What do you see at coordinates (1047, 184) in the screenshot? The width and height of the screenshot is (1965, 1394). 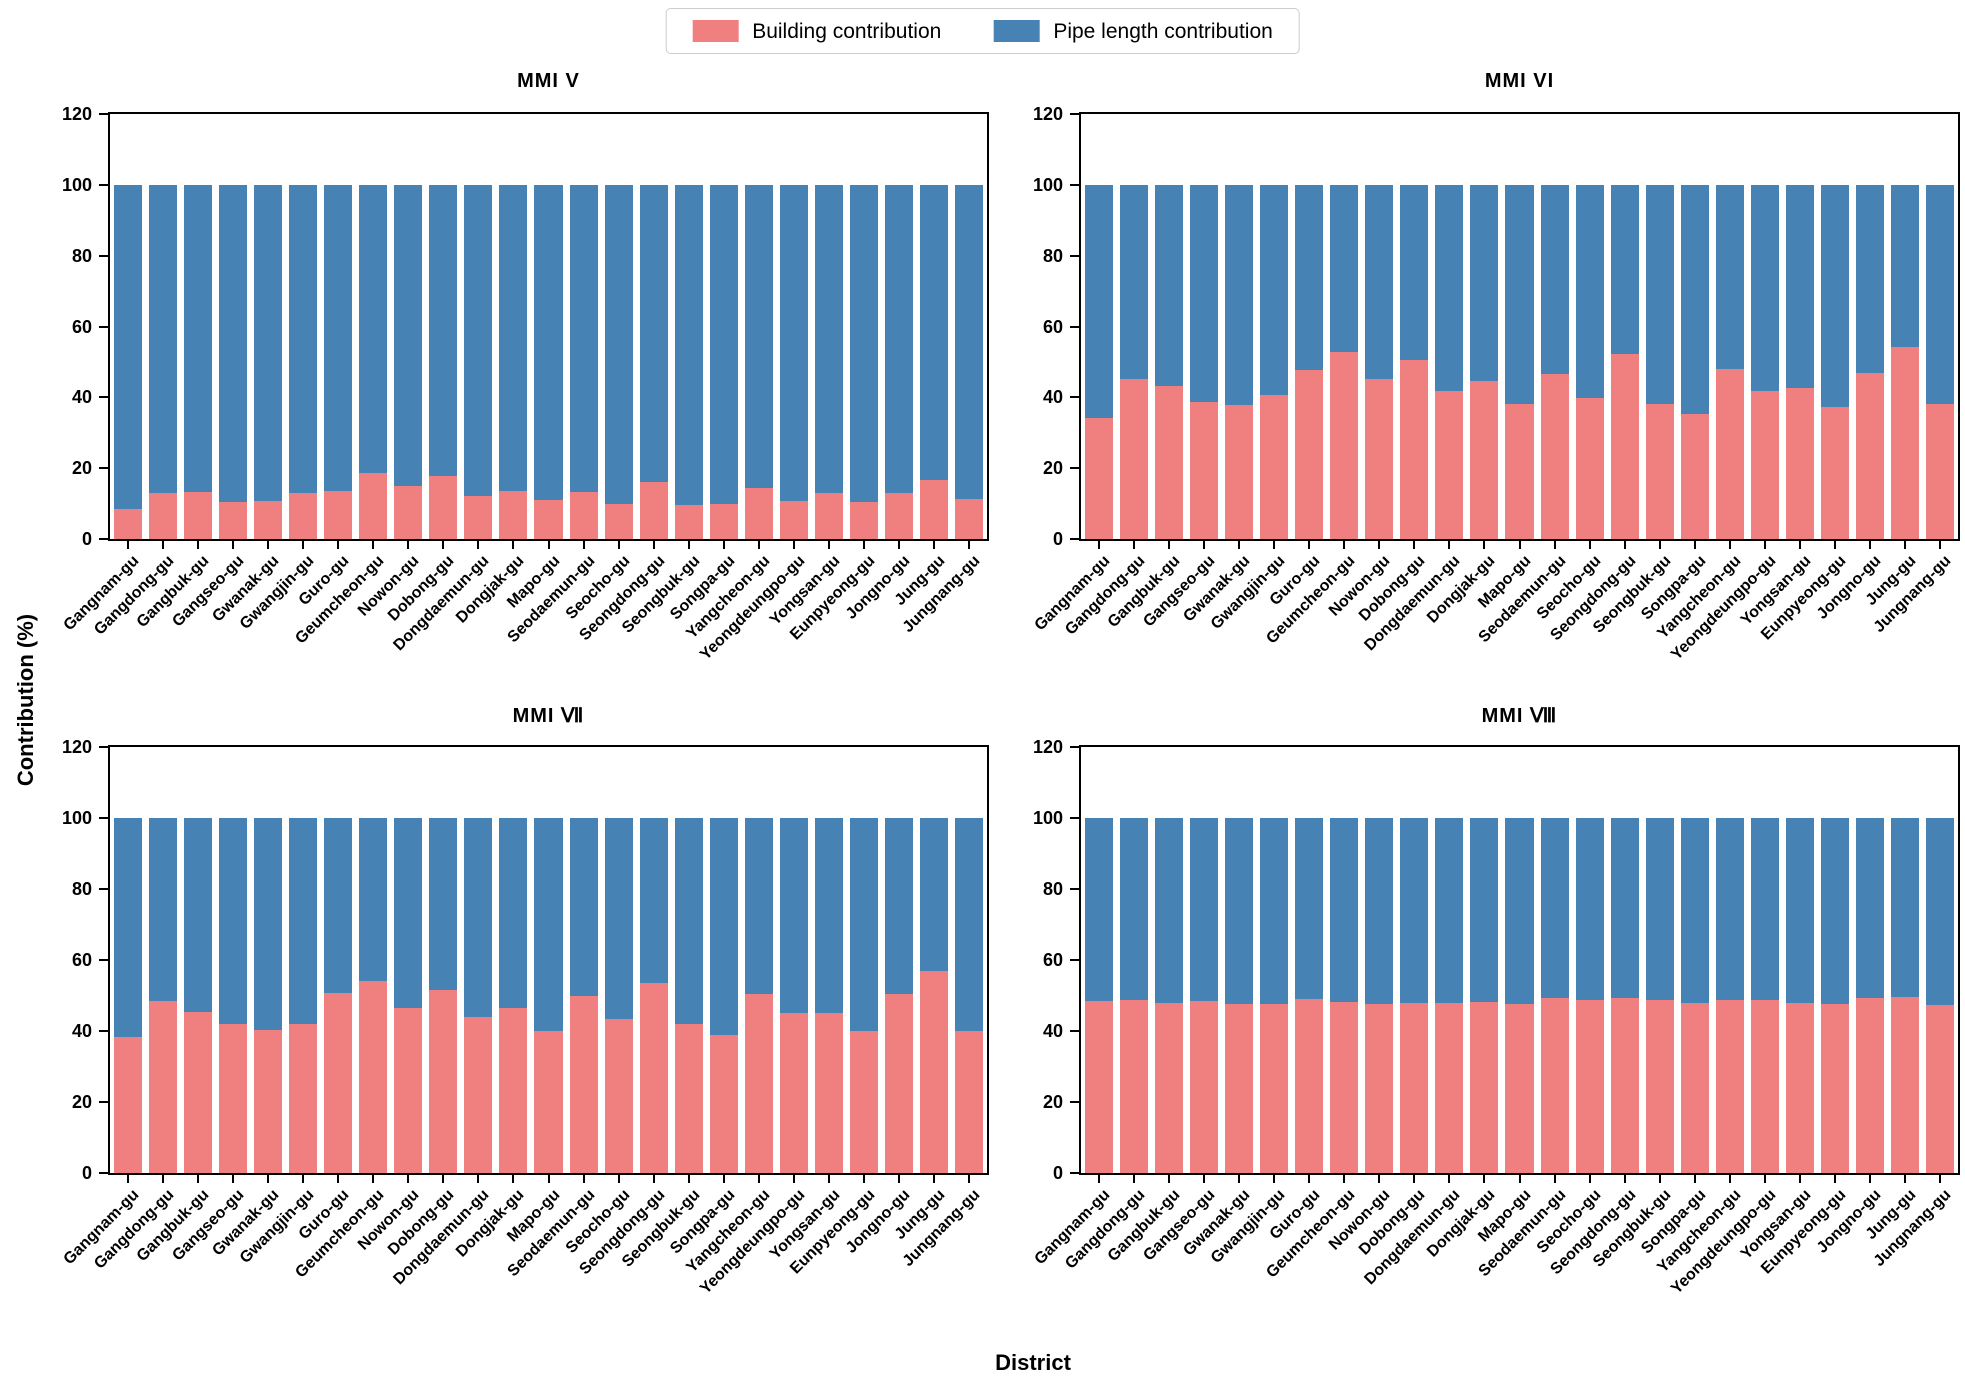 I see `y-tick-label: 100` at bounding box center [1047, 184].